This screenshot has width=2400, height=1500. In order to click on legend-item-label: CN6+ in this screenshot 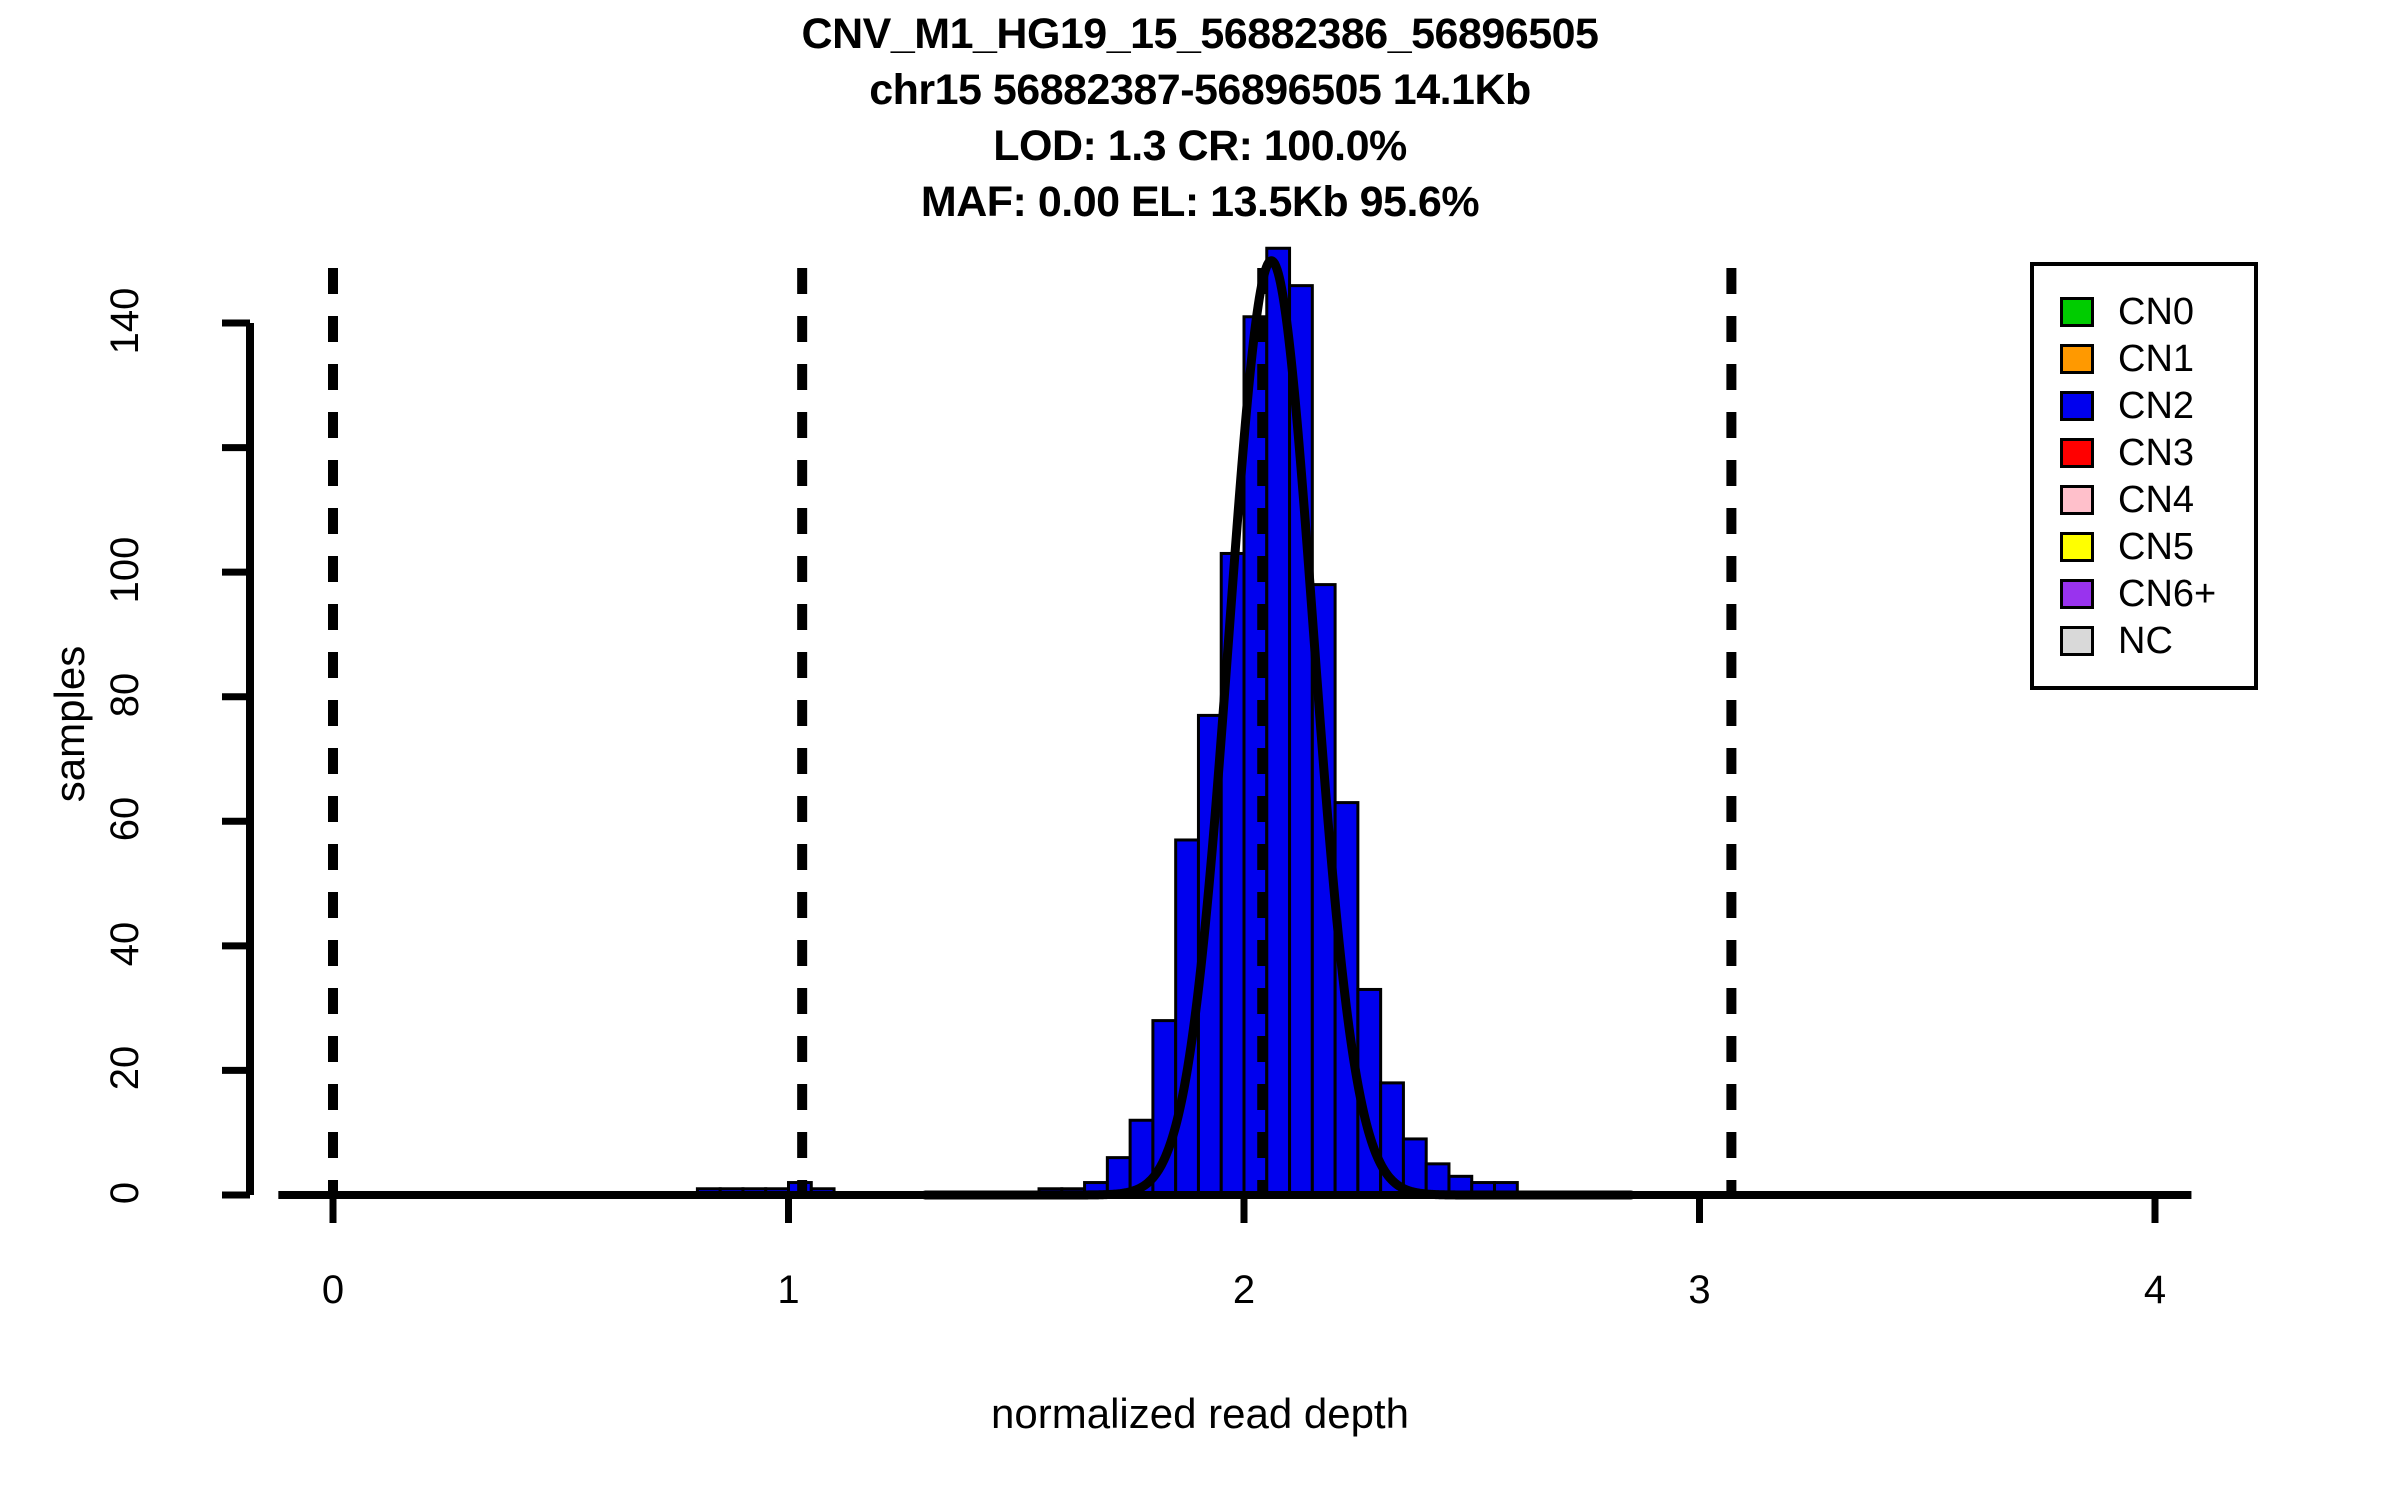, I will do `click(2167, 593)`.